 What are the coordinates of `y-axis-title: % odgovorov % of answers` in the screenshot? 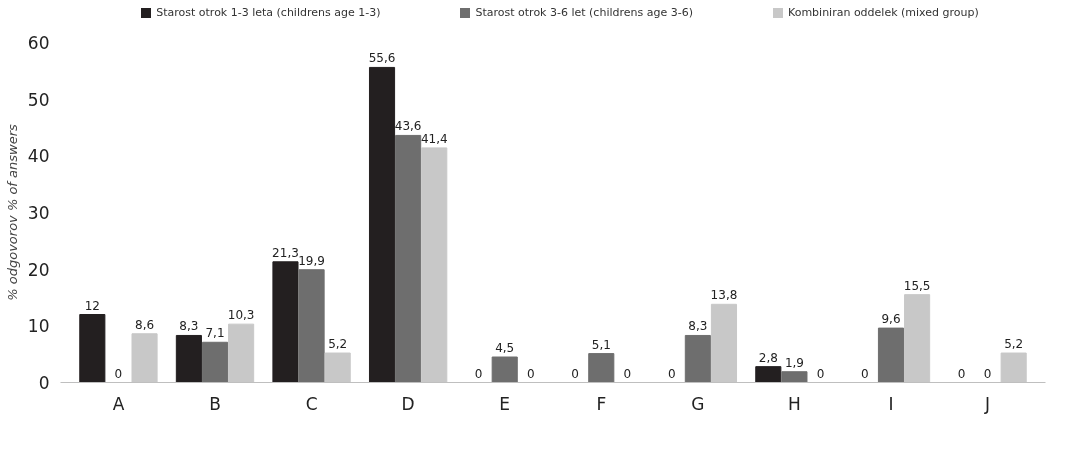 It's located at (12, 212).